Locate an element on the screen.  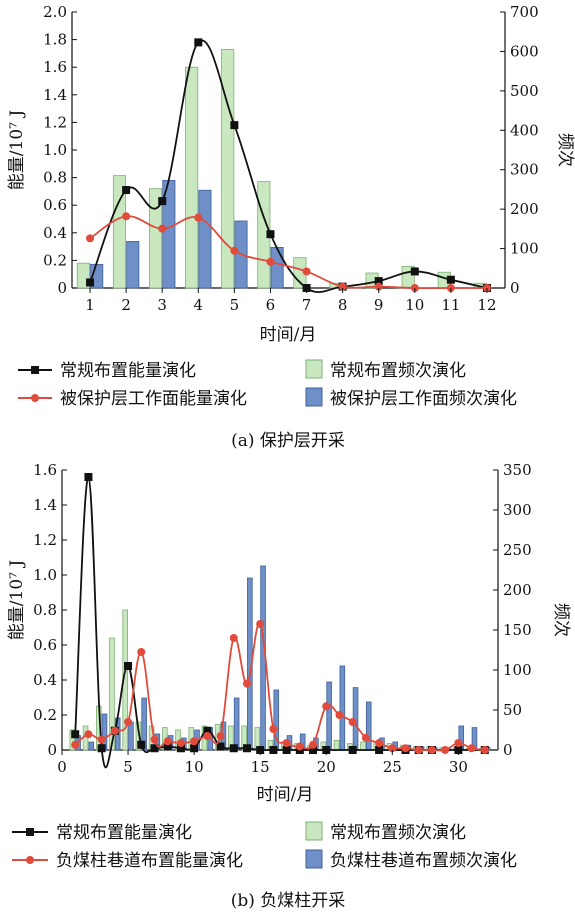
chart-b-ytick-left-label: 0.8 is located at coordinates (45, 610).